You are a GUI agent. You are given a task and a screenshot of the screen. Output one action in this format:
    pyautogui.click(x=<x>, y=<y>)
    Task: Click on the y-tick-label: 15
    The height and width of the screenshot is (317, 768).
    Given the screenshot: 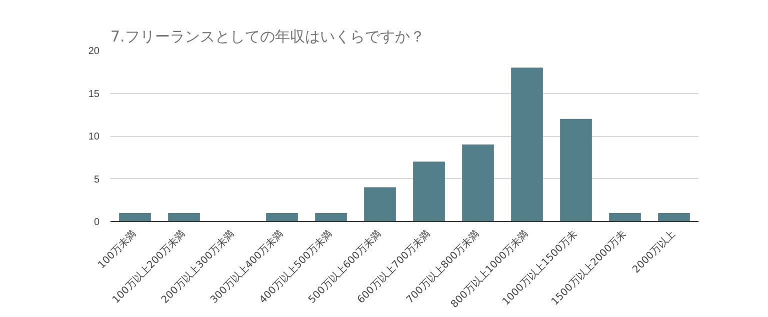 What is the action you would take?
    pyautogui.click(x=94, y=94)
    